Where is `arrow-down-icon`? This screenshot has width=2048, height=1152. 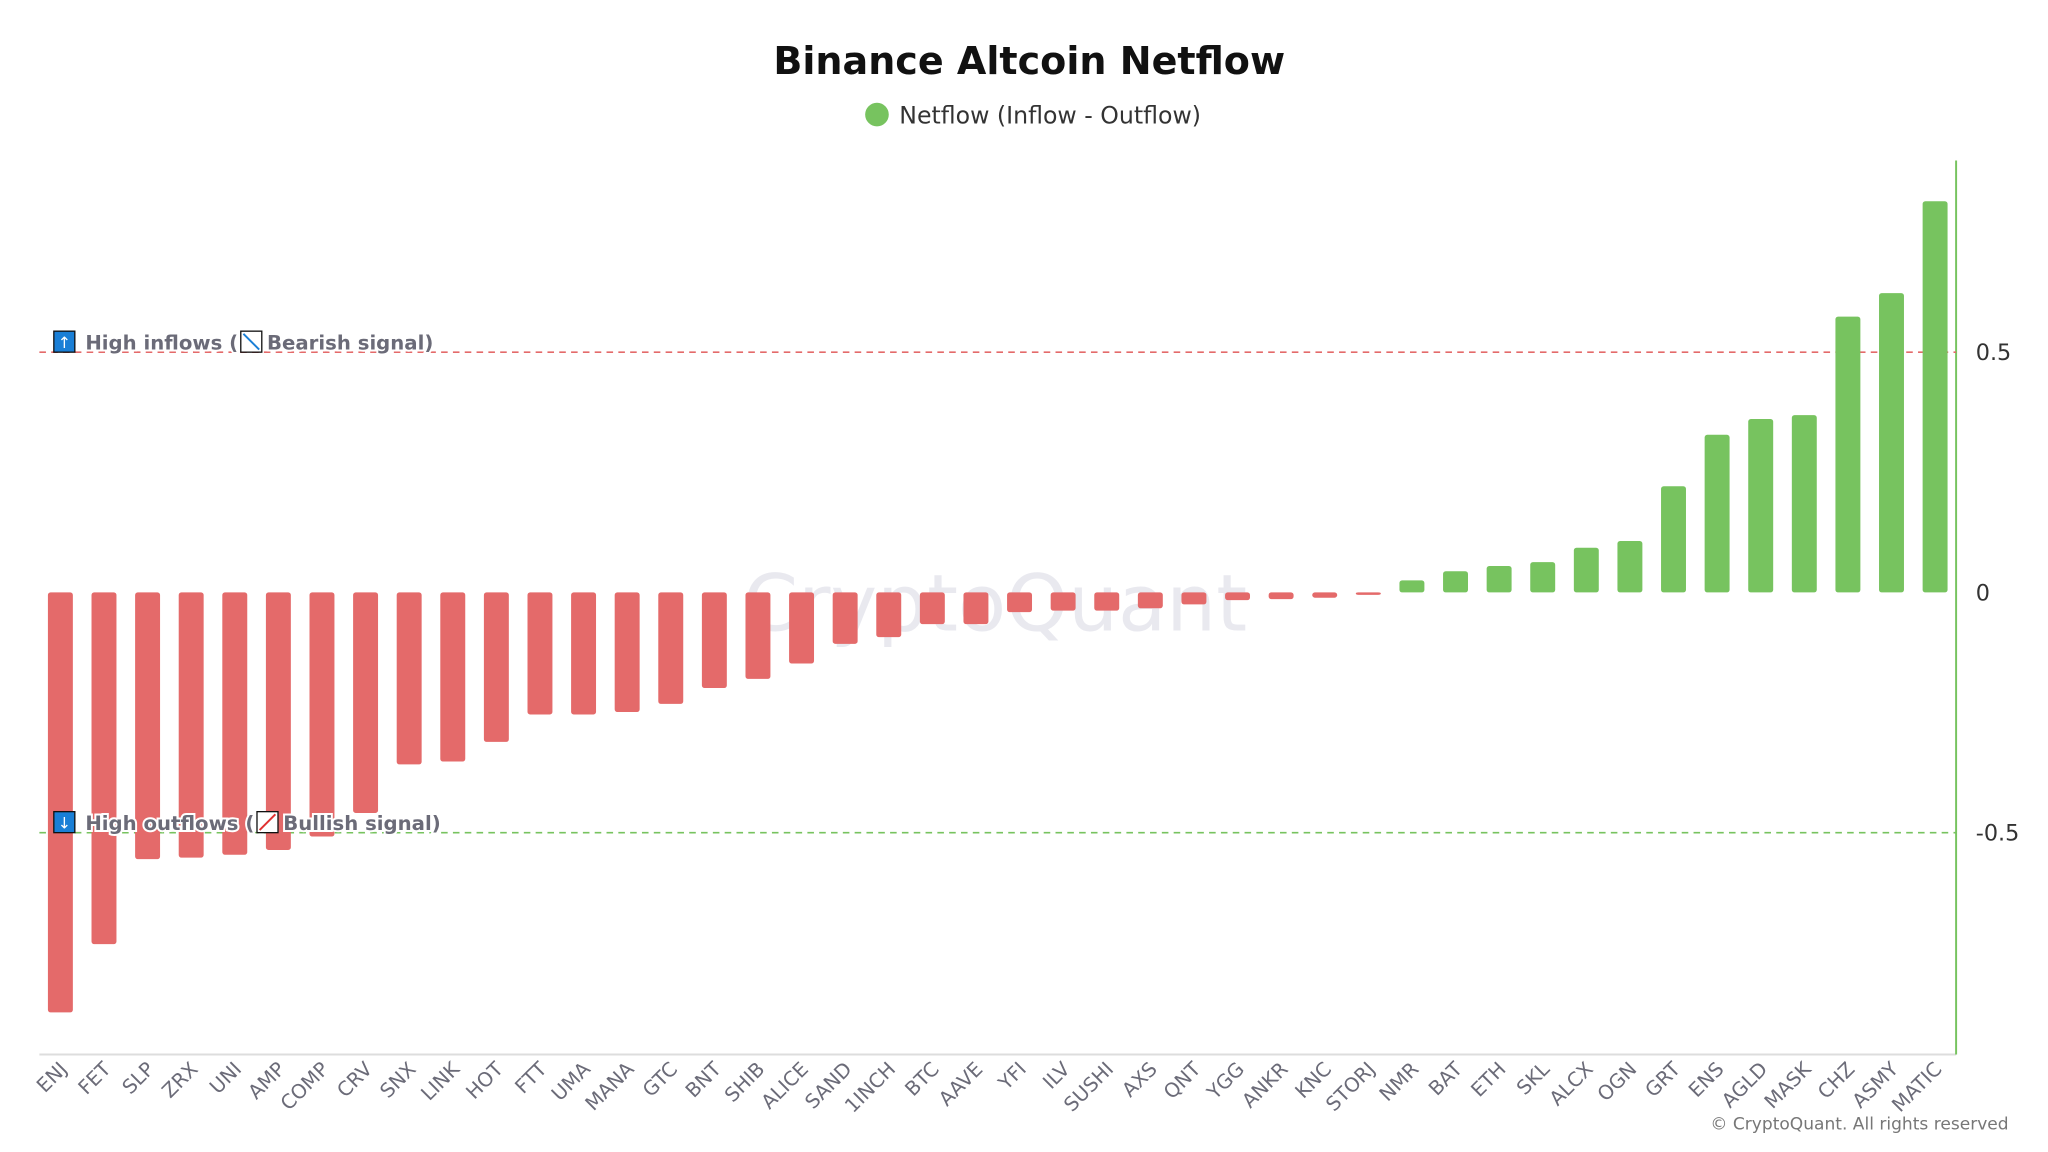
arrow-down-icon is located at coordinates (64, 822).